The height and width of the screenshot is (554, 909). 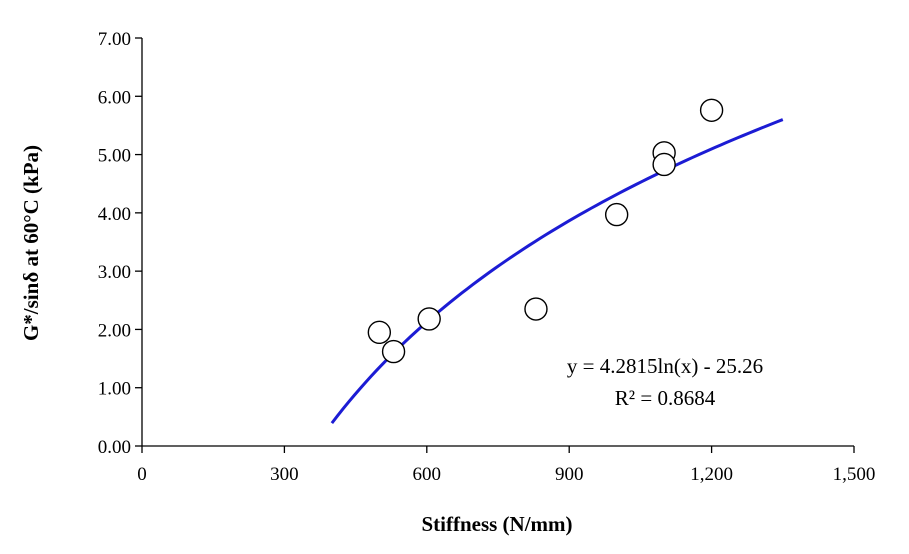 What do you see at coordinates (114, 97) in the screenshot?
I see `y-tick-label: 6.00` at bounding box center [114, 97].